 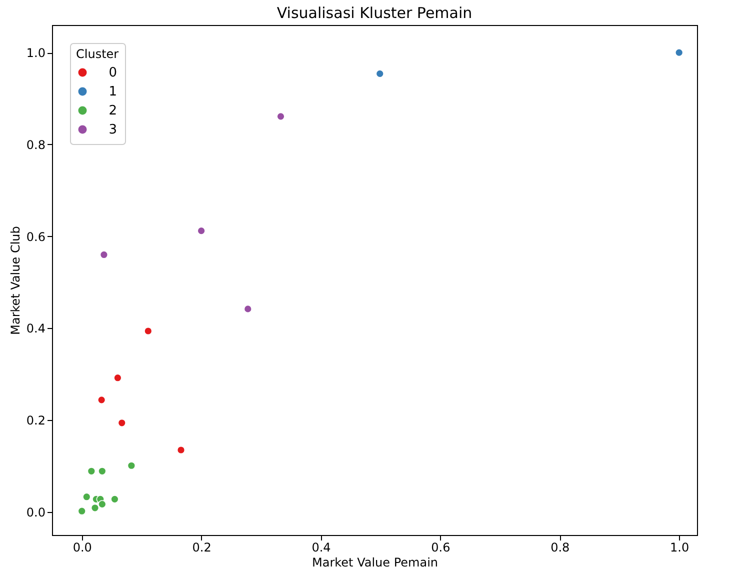 What do you see at coordinates (36, 53) in the screenshot?
I see `y-tick-label: 1.0` at bounding box center [36, 53].